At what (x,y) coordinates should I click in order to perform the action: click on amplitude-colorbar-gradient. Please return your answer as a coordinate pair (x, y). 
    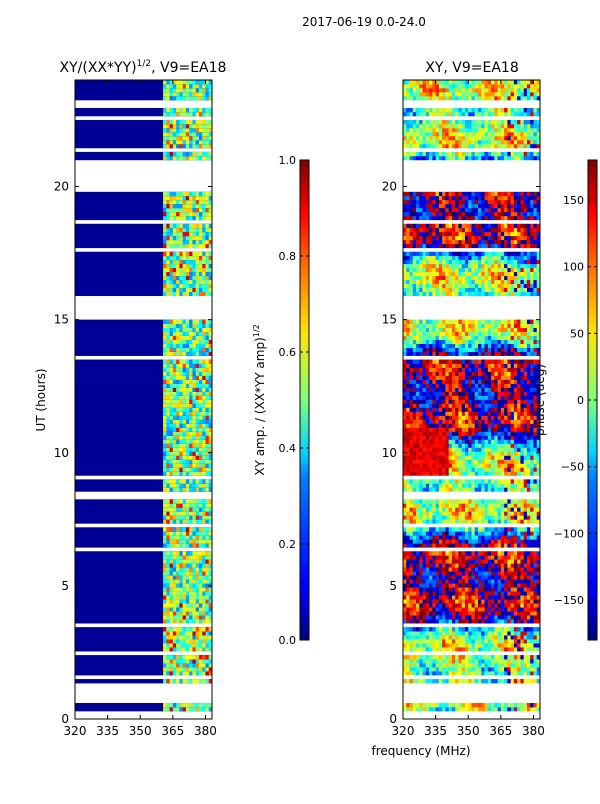
    Looking at the image, I should click on (304, 400).